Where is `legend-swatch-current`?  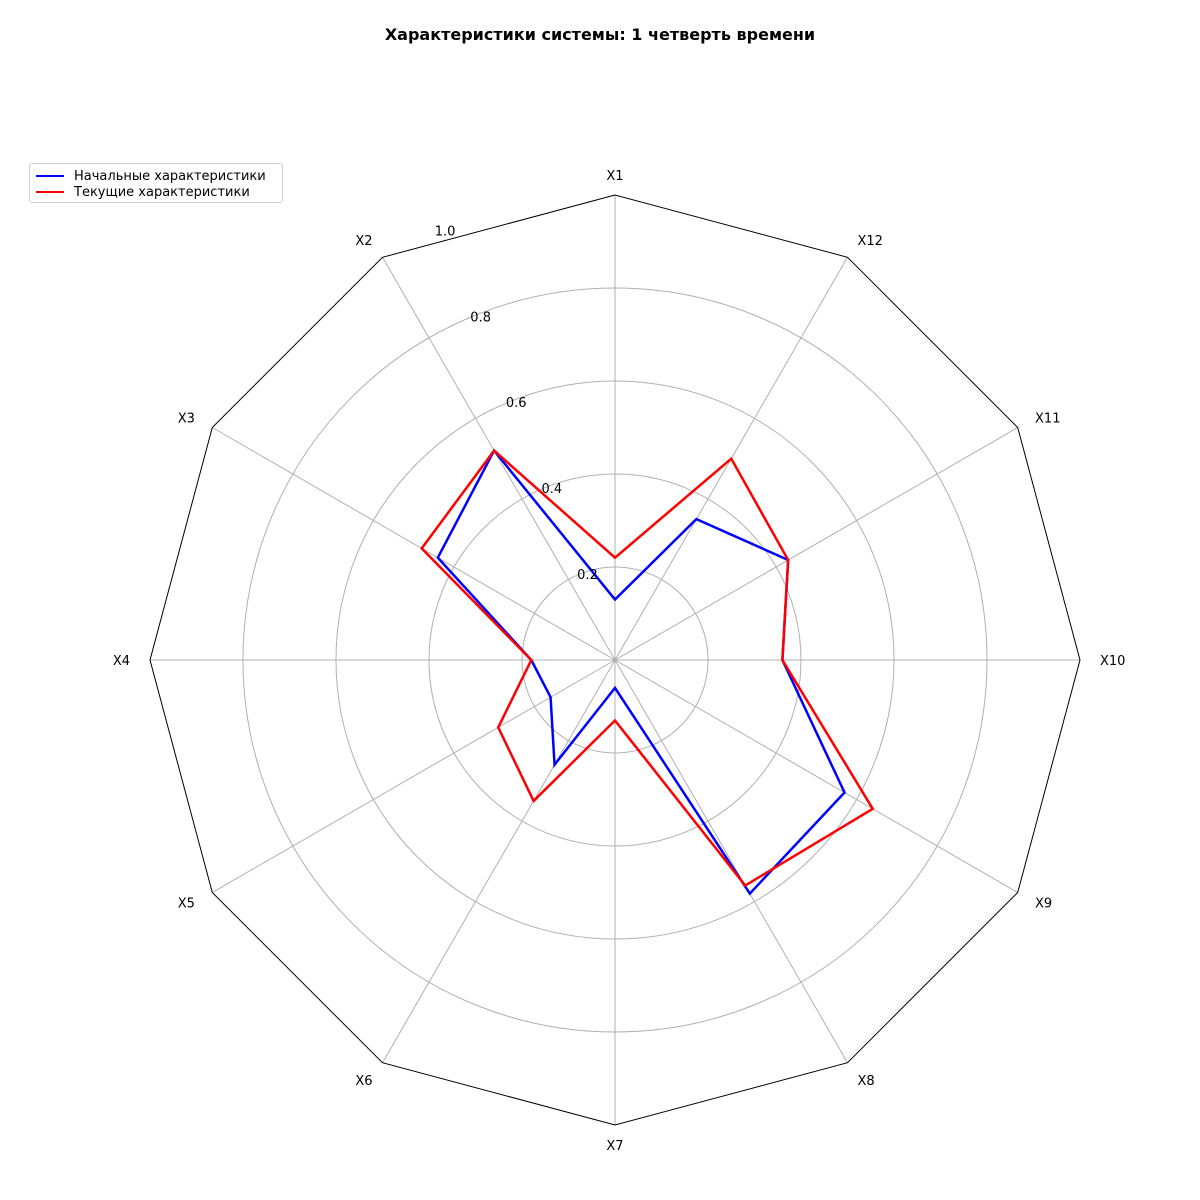 legend-swatch-current is located at coordinates (50, 192).